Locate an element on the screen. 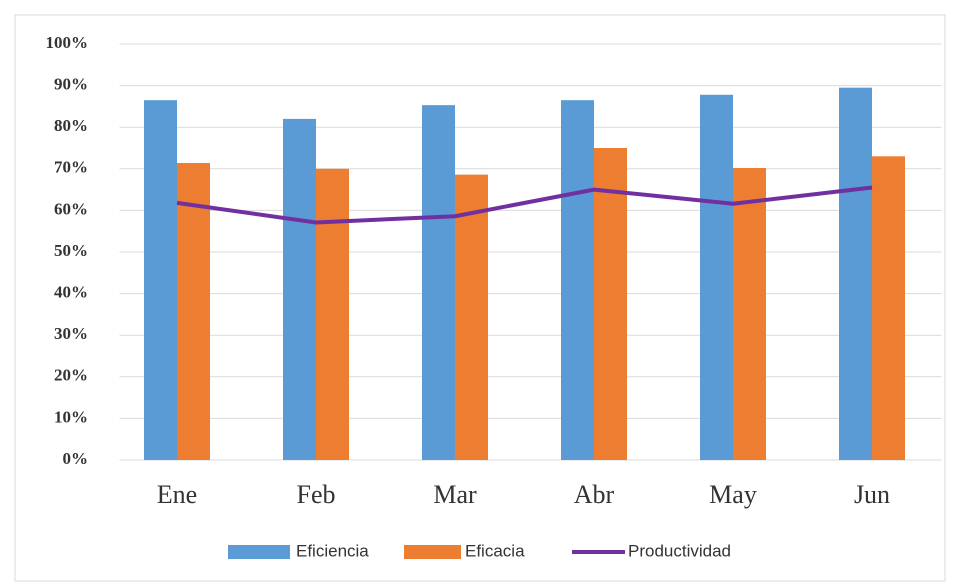 Image resolution: width=957 pixels, height=586 pixels. y-tick-label: 90% is located at coordinates (71, 84).